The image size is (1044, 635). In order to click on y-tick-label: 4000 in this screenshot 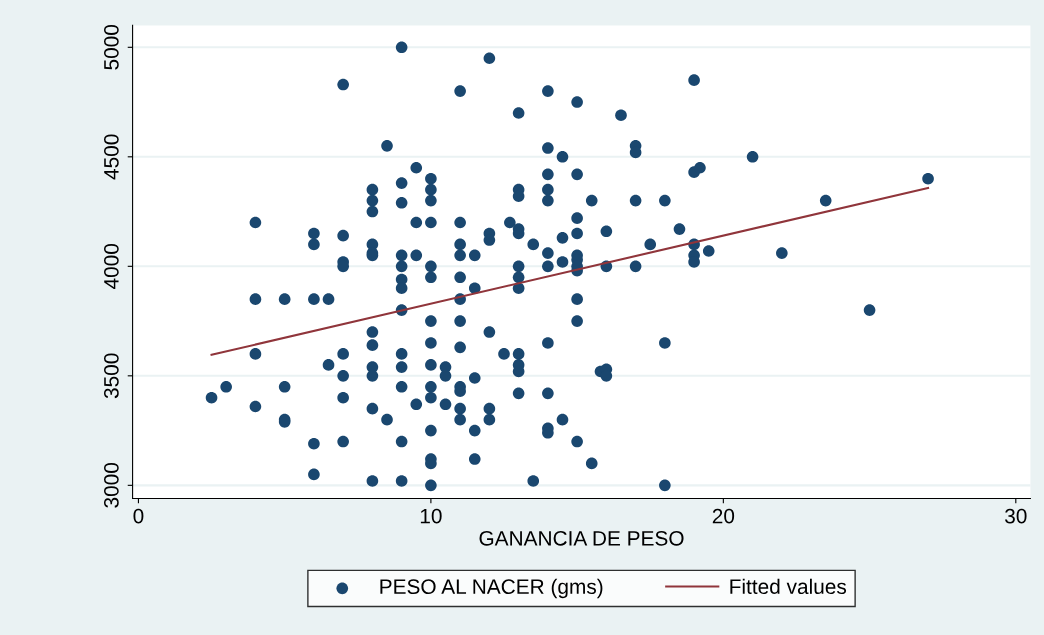, I will do `click(111, 266)`.